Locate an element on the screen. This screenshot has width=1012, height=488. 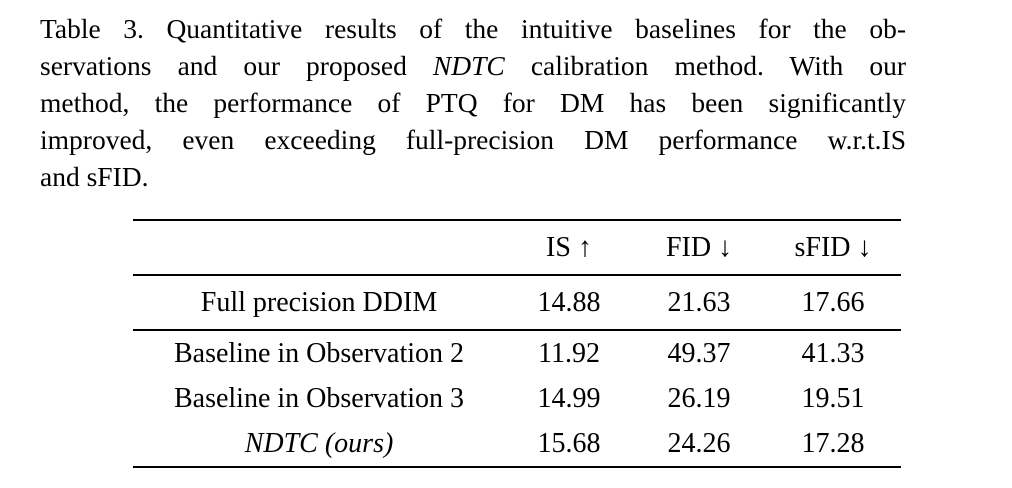
cell-is: 14.88 is located at coordinates (569, 303).